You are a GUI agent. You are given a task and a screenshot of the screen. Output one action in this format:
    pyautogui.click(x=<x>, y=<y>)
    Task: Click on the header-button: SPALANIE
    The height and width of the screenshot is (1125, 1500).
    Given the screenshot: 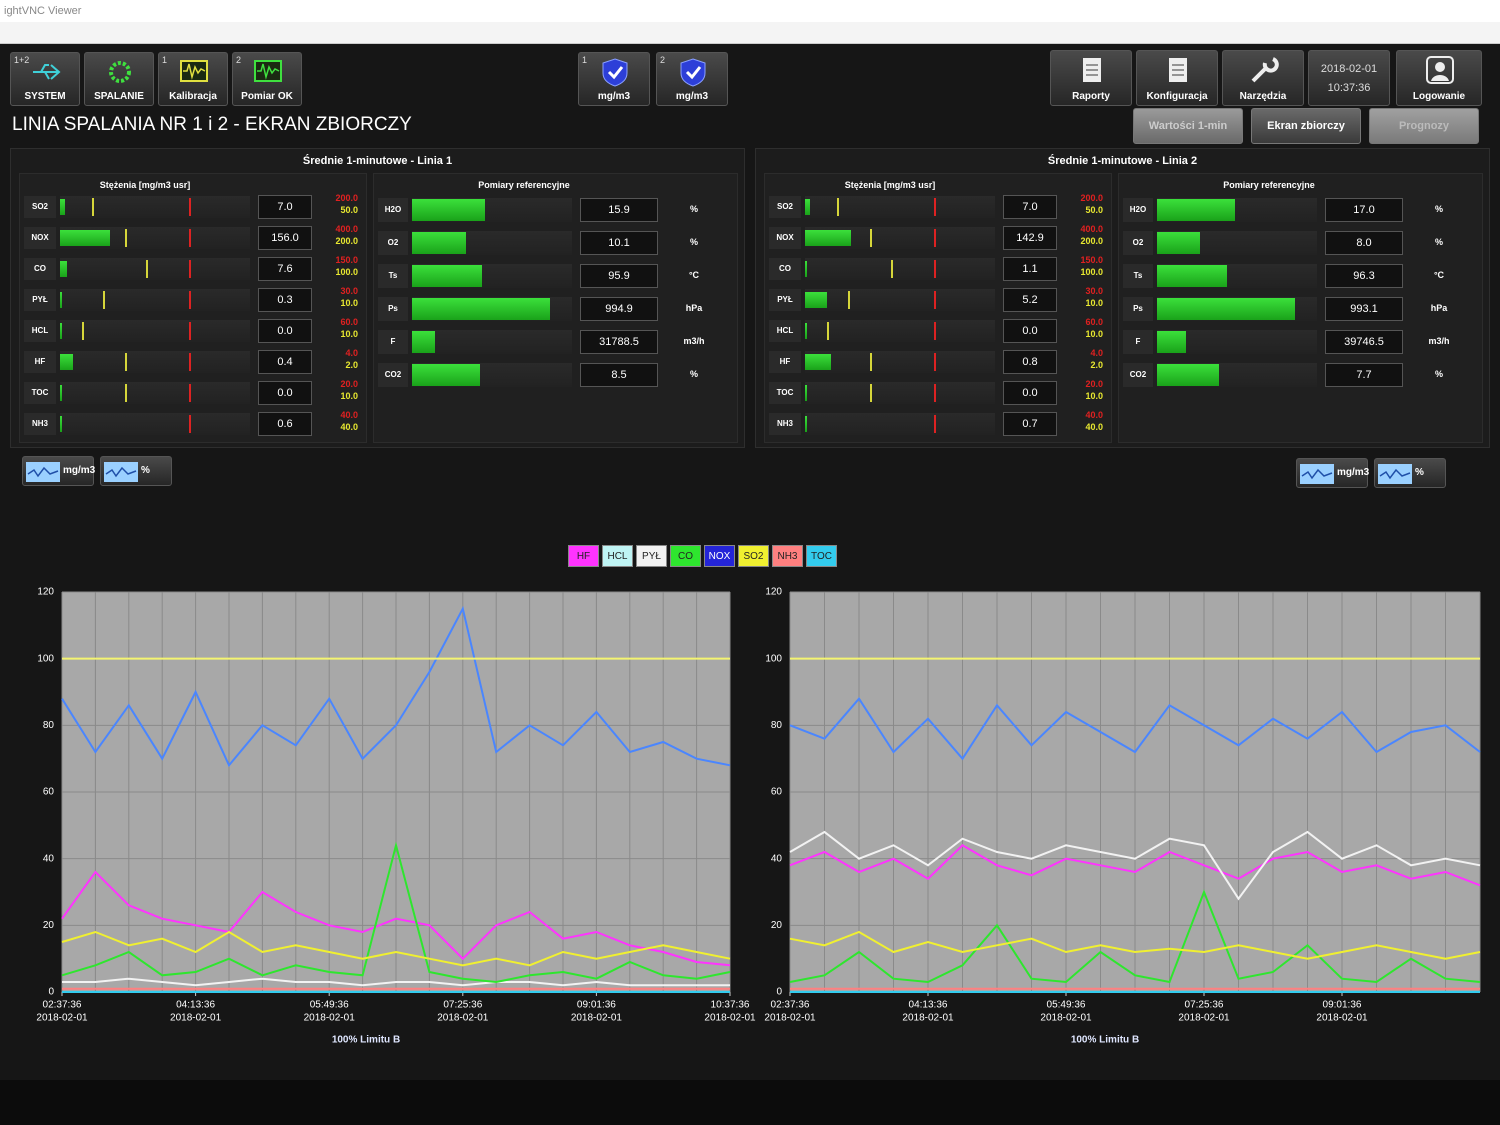 What is the action you would take?
    pyautogui.click(x=119, y=79)
    